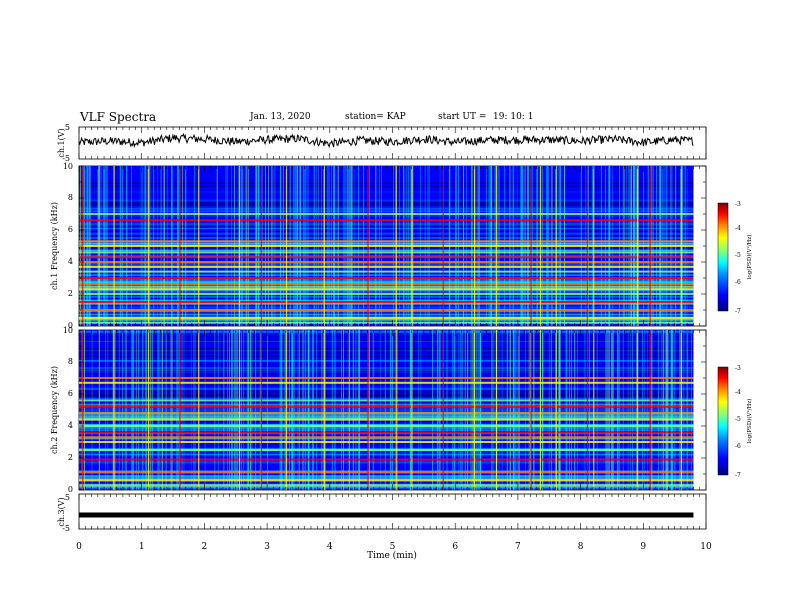 This screenshot has width=792, height=612. Describe the element at coordinates (455, 547) in the screenshot. I see `x-tick-label: 6` at that location.